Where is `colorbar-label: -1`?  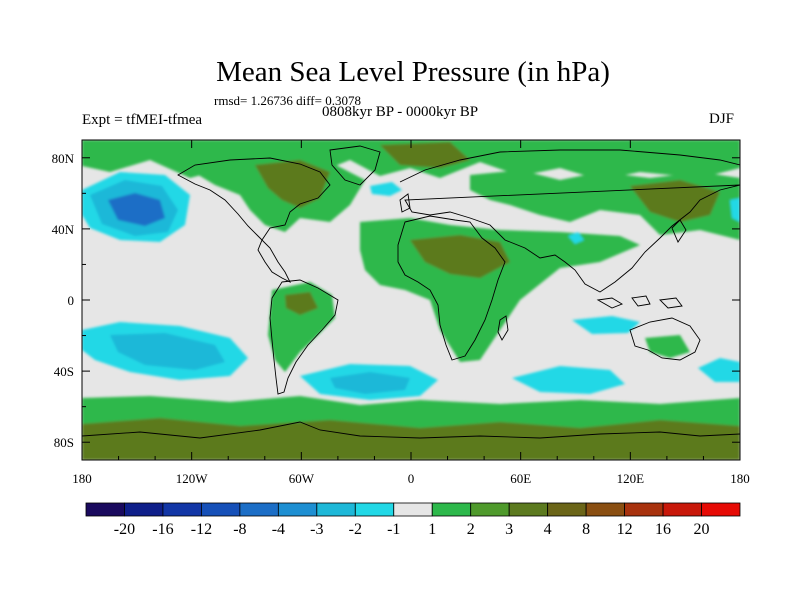
colorbar-label: -1 is located at coordinates (393, 529).